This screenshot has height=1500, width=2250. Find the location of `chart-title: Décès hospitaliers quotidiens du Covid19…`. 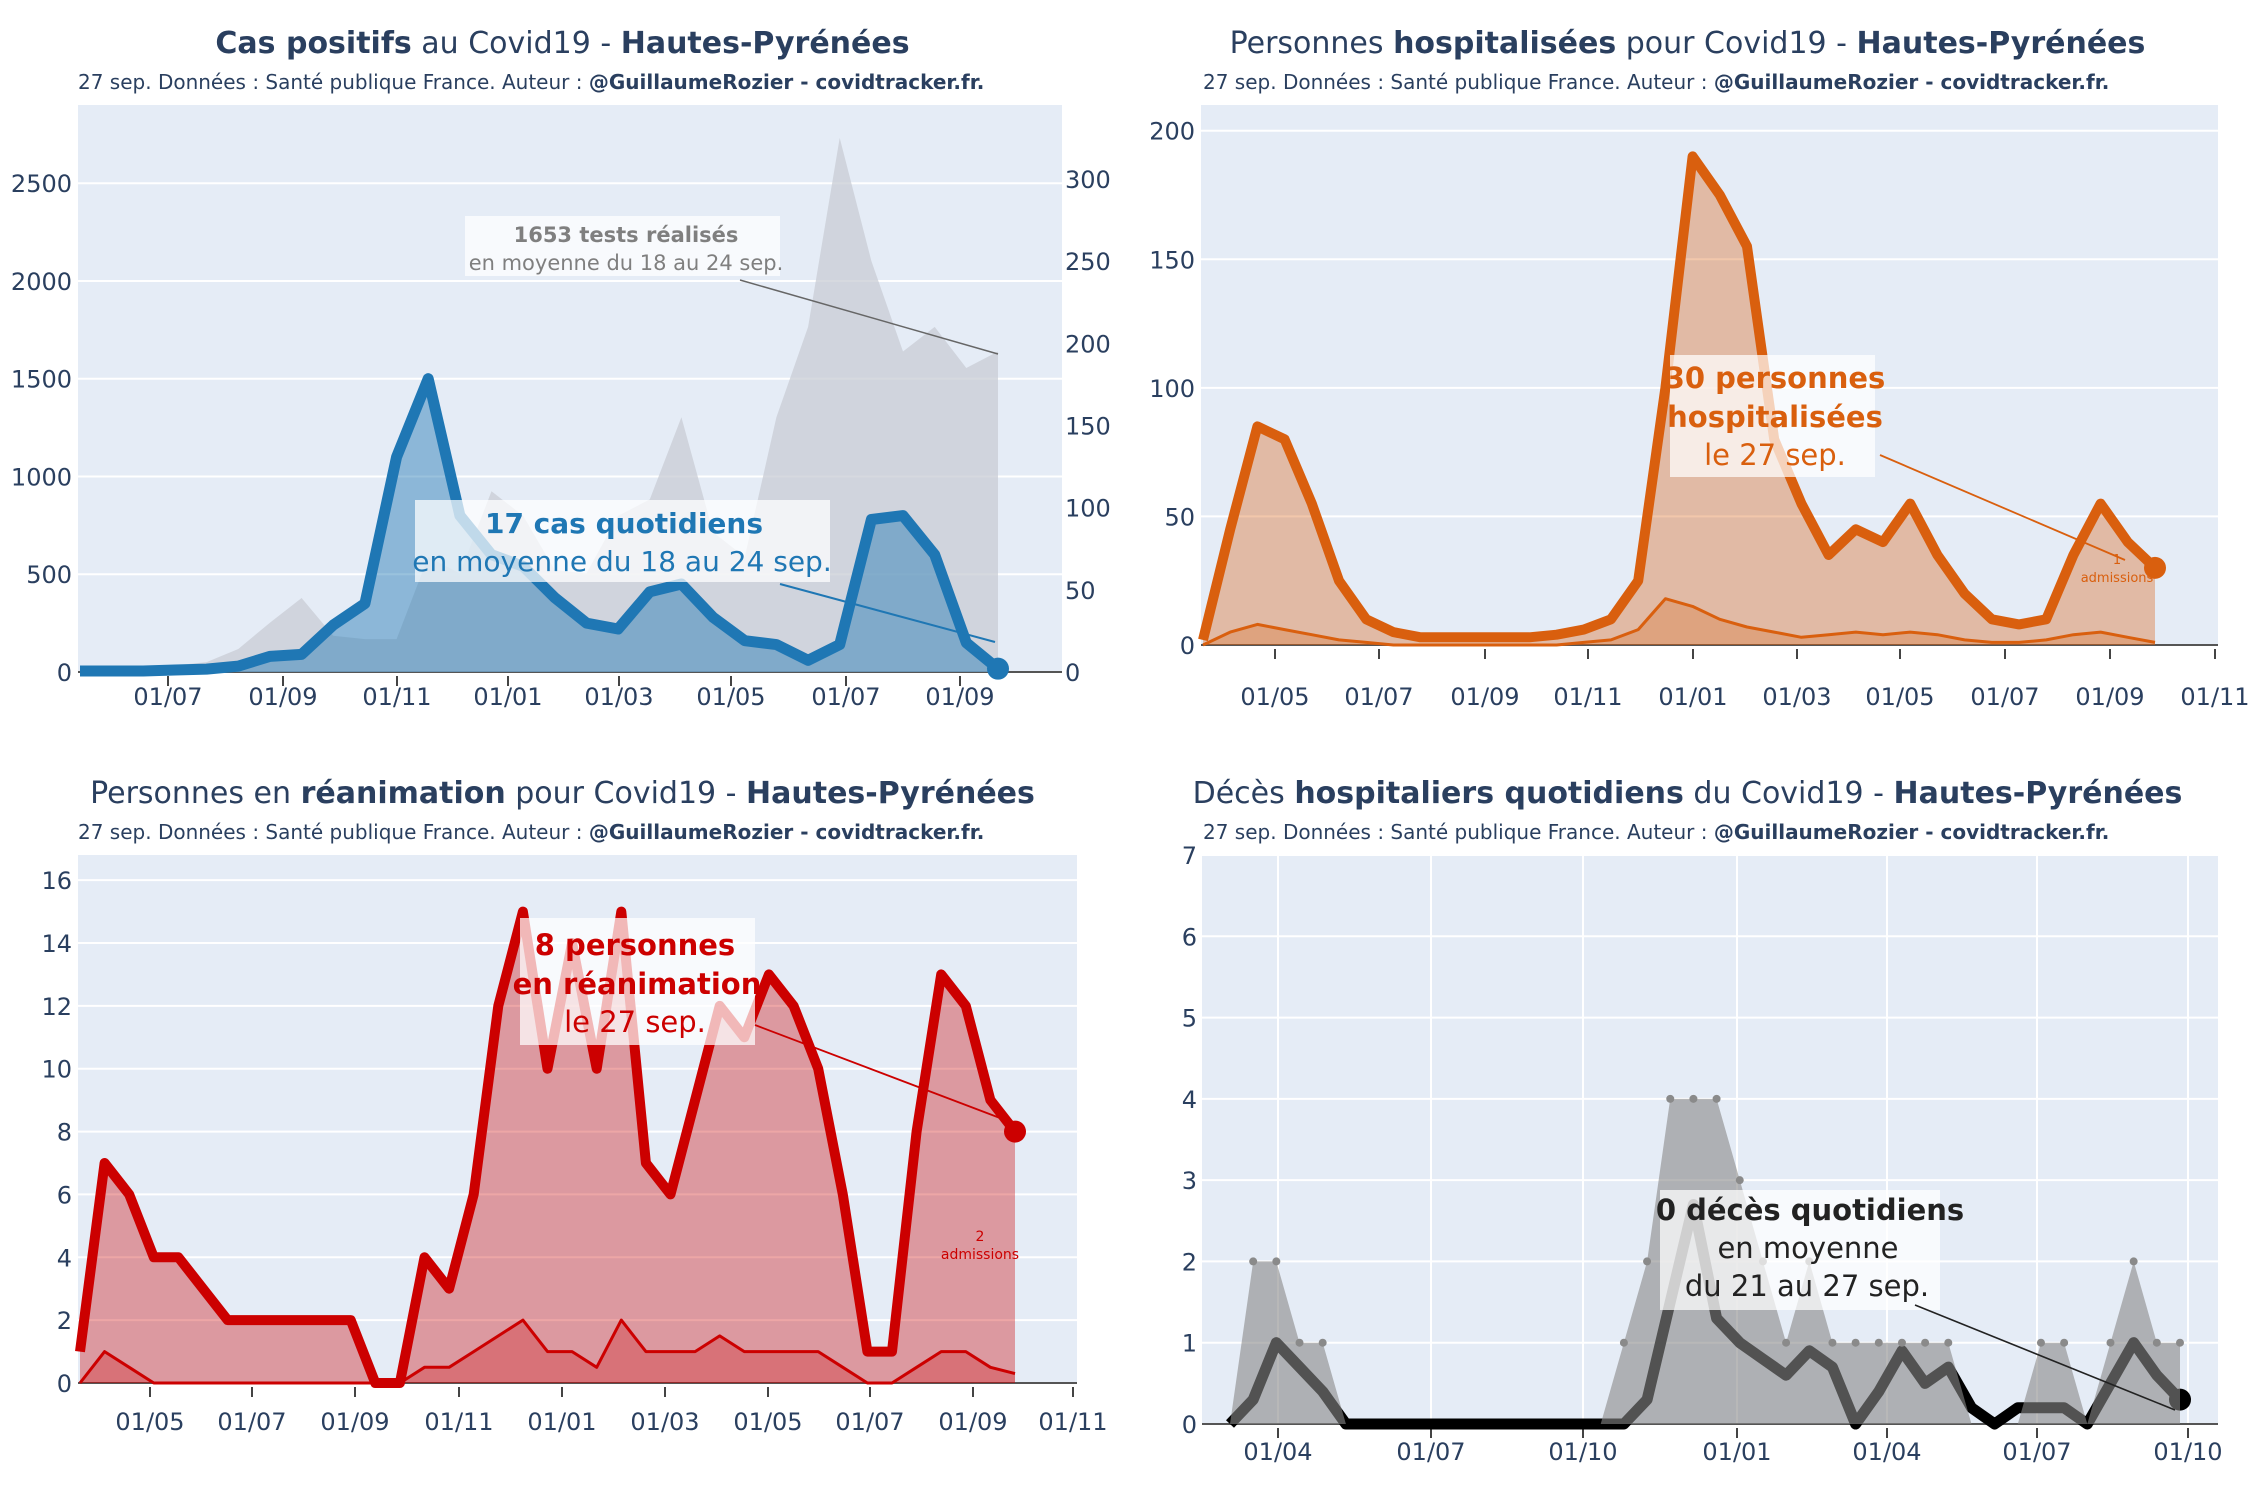

chart-title: Décès hospitaliers quotidiens du Covid19… is located at coordinates (1687, 793).